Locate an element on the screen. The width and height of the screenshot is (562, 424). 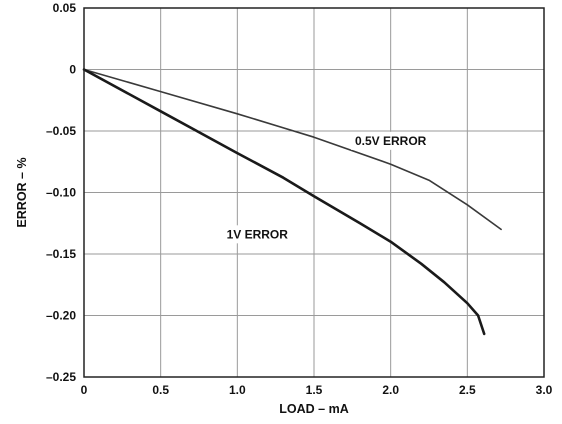
series-label-0.5v-error: 0.5V ERROR is located at coordinates (391, 141).